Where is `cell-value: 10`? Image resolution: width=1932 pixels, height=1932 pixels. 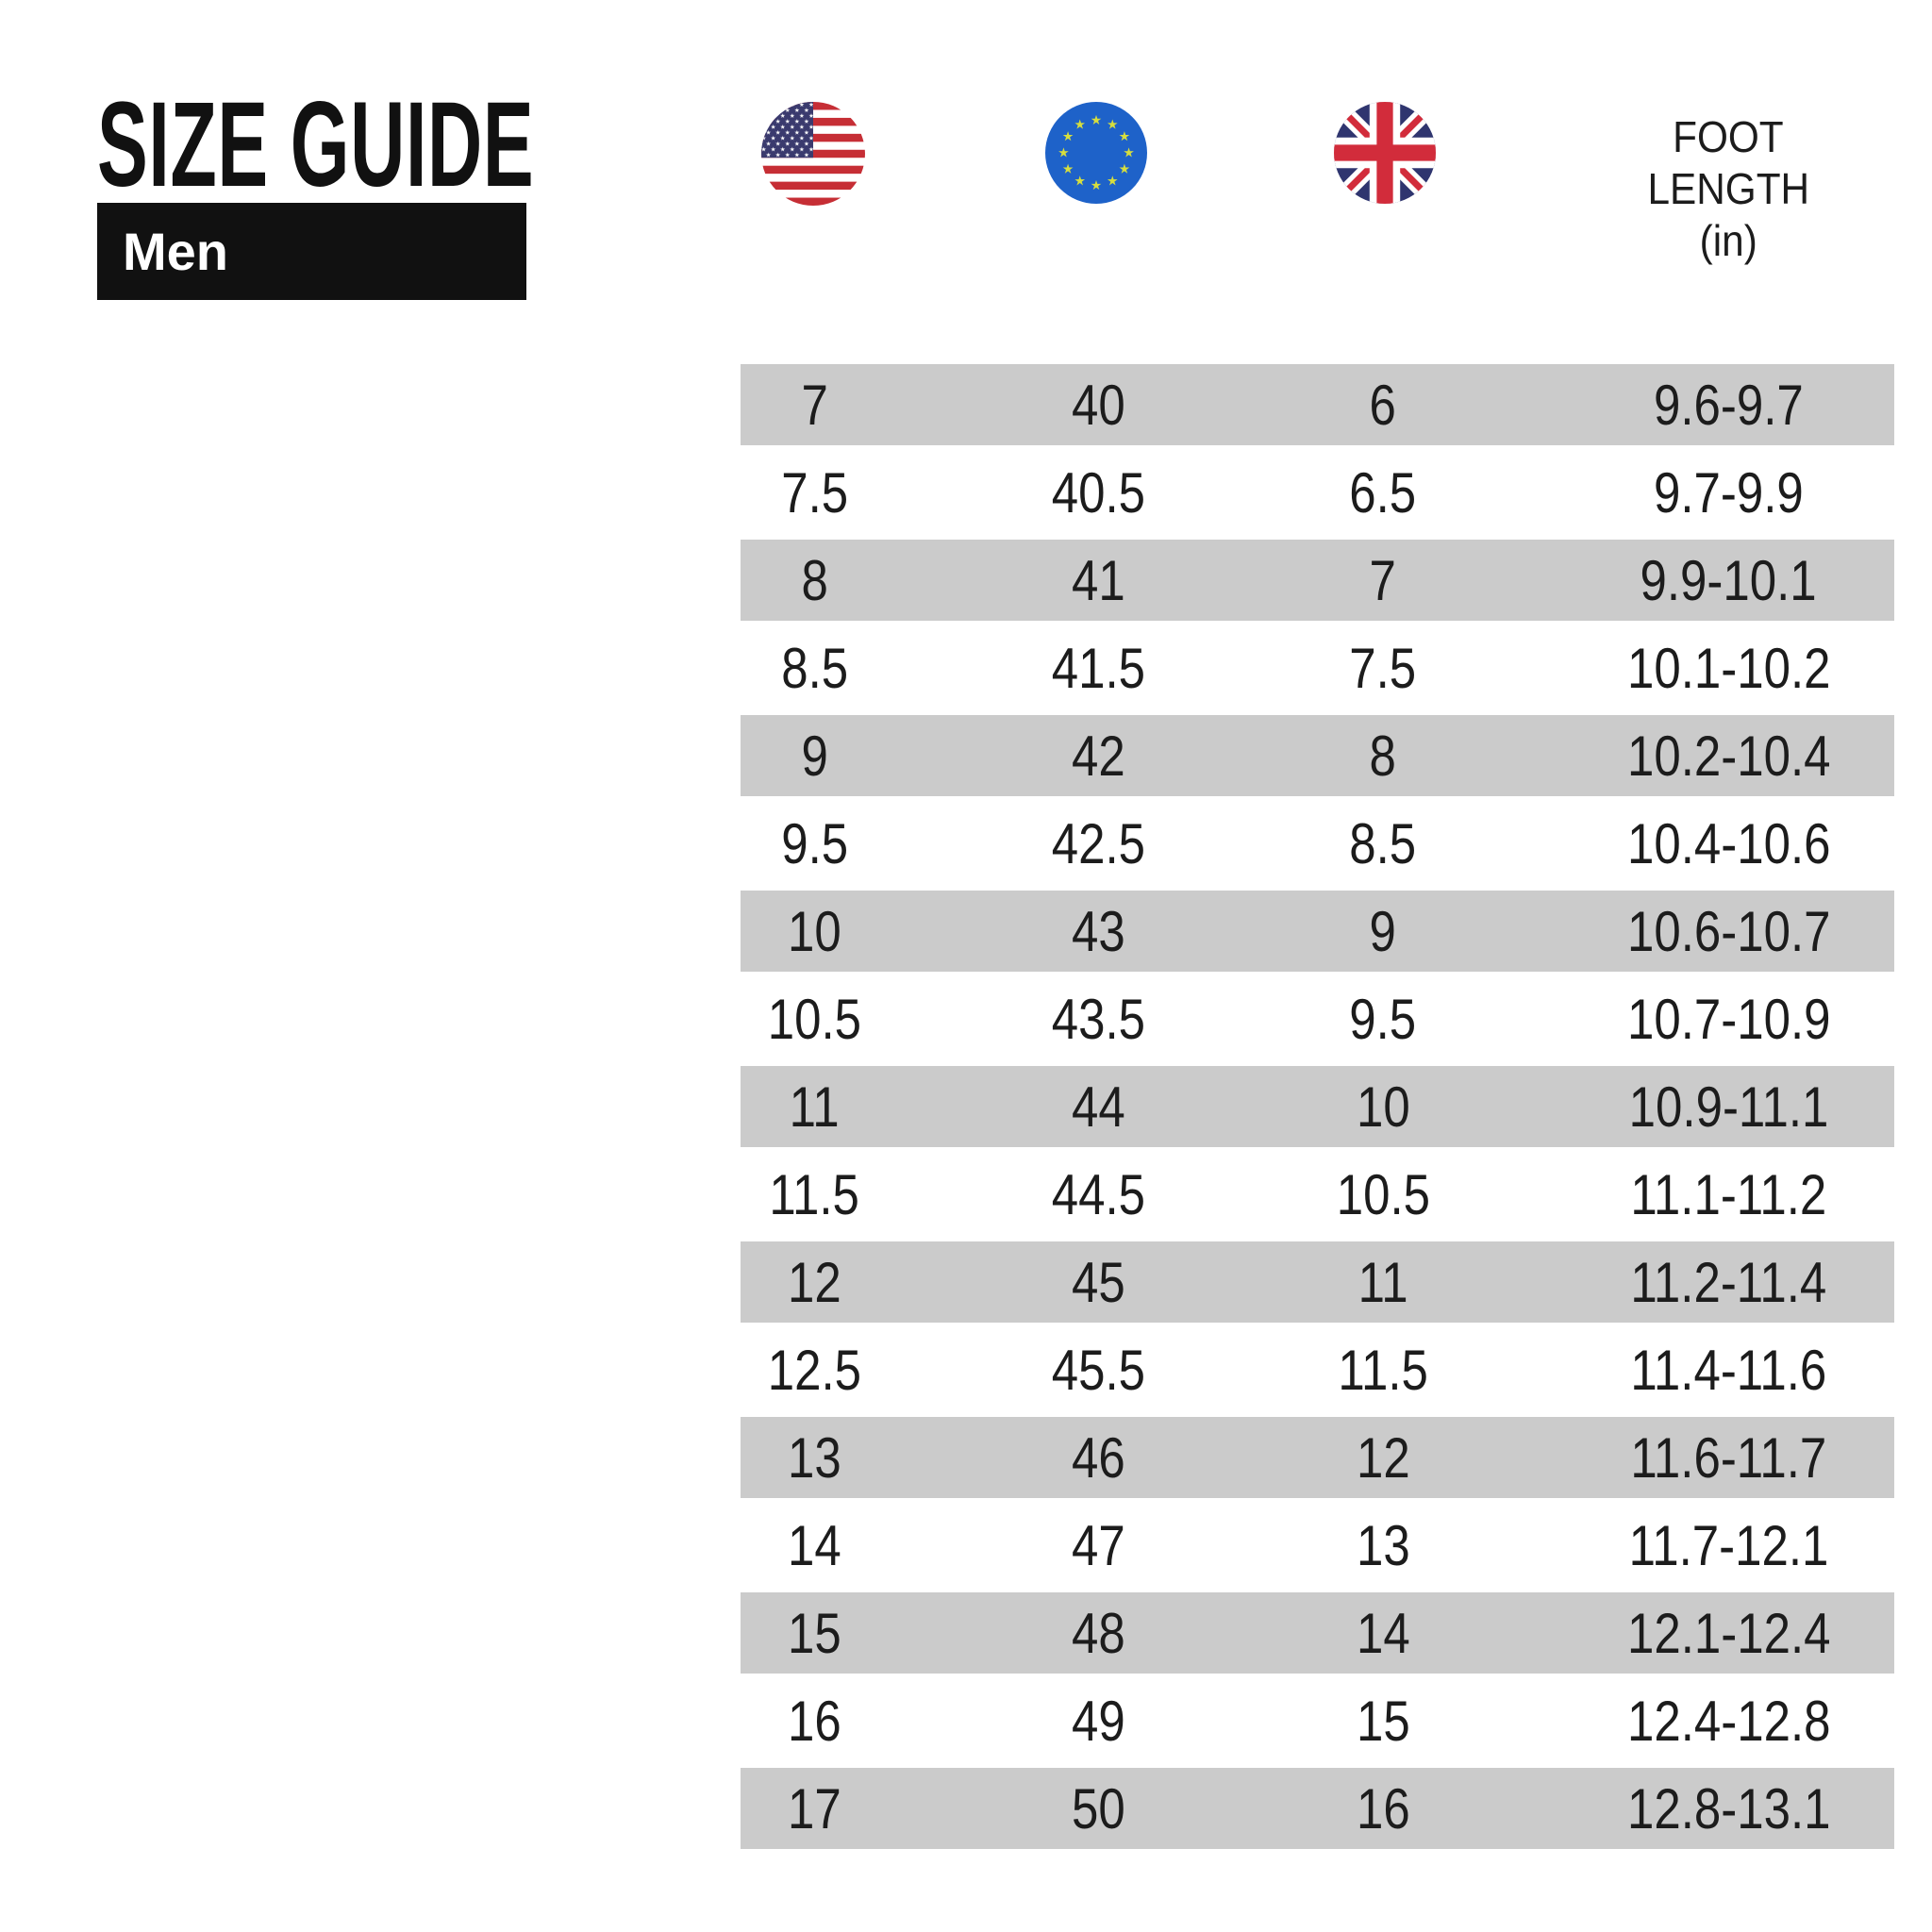
cell-value: 10 is located at coordinates (1383, 1106).